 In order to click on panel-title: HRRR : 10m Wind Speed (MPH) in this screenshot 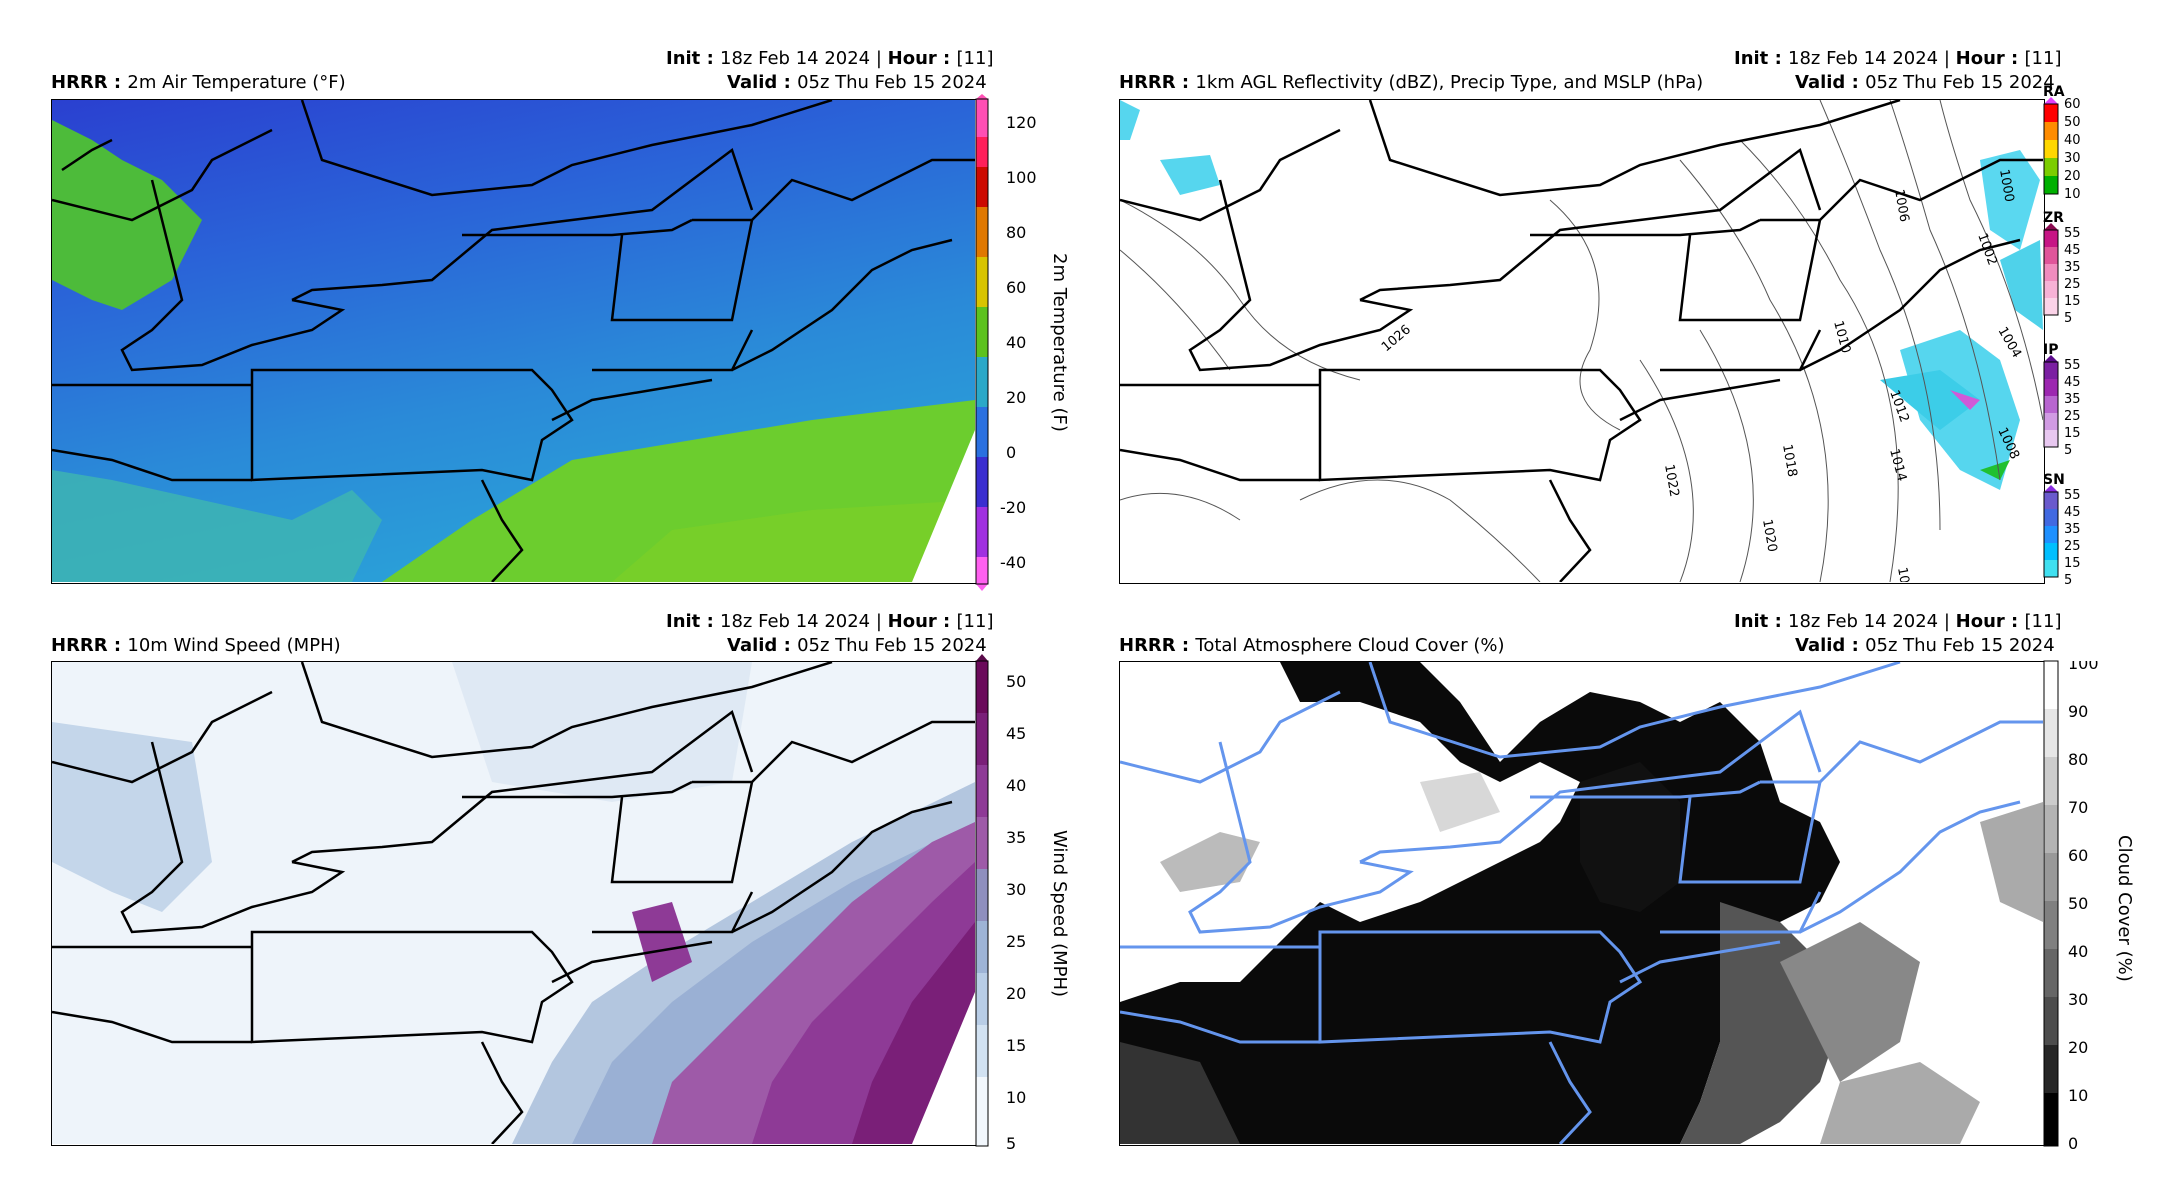, I will do `click(196, 645)`.